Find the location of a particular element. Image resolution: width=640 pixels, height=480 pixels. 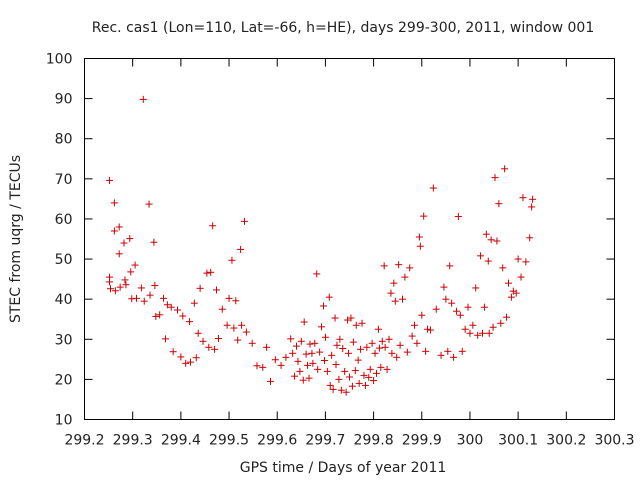

y-tick-label: 40 is located at coordinates (64, 300).